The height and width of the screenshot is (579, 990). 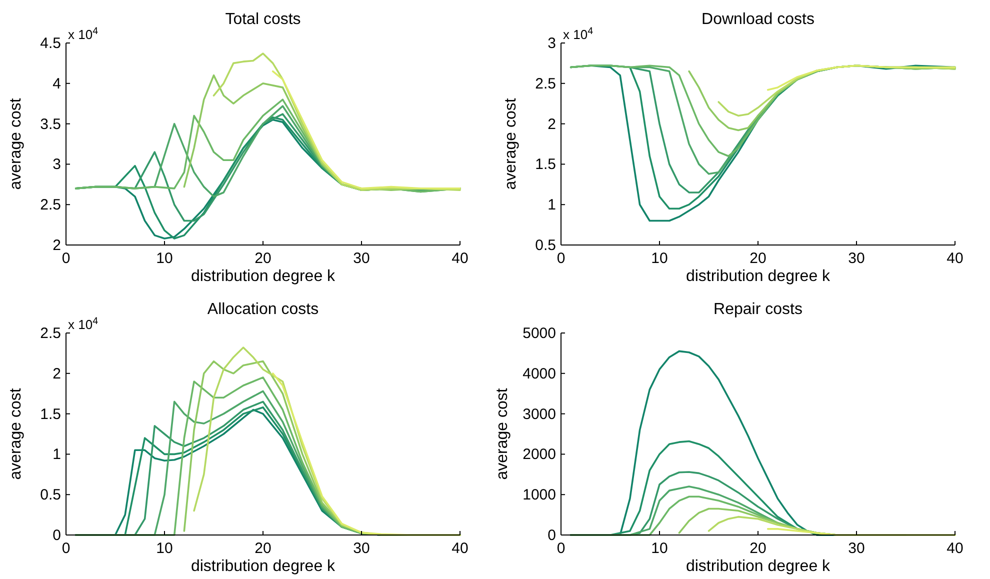 What do you see at coordinates (758, 309) in the screenshot?
I see `chart-title: Repair costs` at bounding box center [758, 309].